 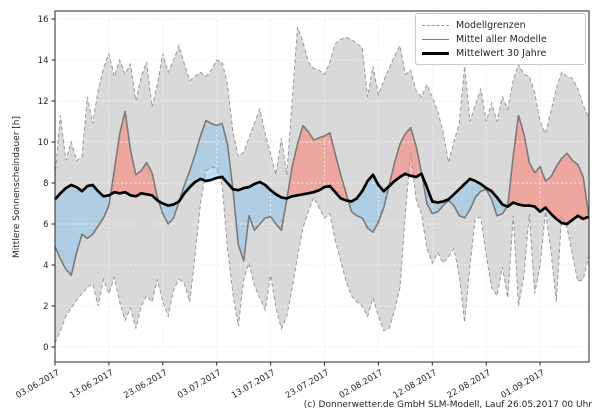 I want to click on y-tick-label: 14, so click(x=43, y=61).